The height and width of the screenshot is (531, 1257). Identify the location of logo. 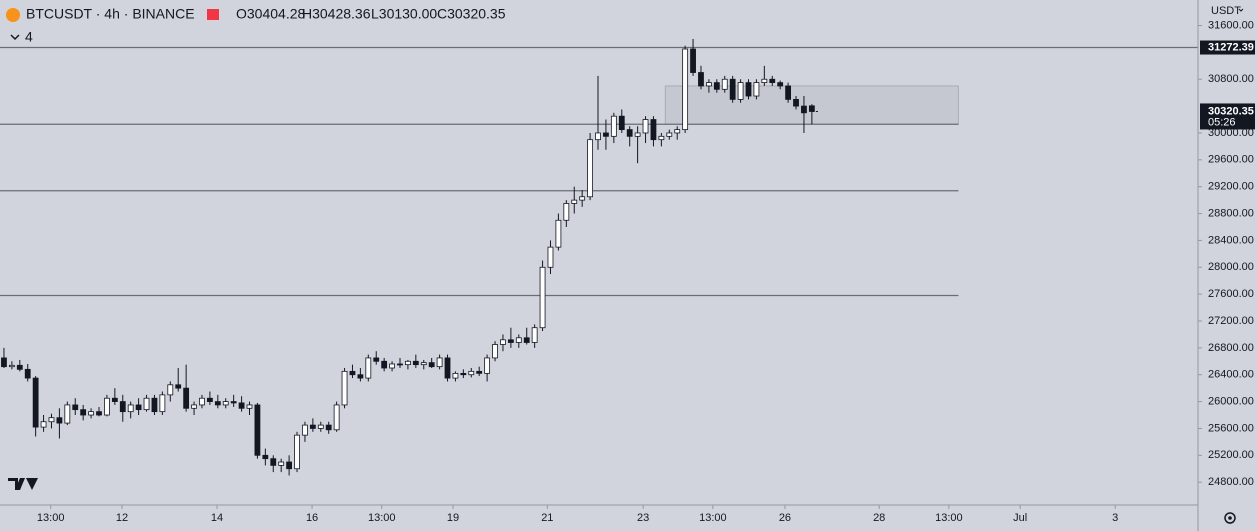
(23, 484).